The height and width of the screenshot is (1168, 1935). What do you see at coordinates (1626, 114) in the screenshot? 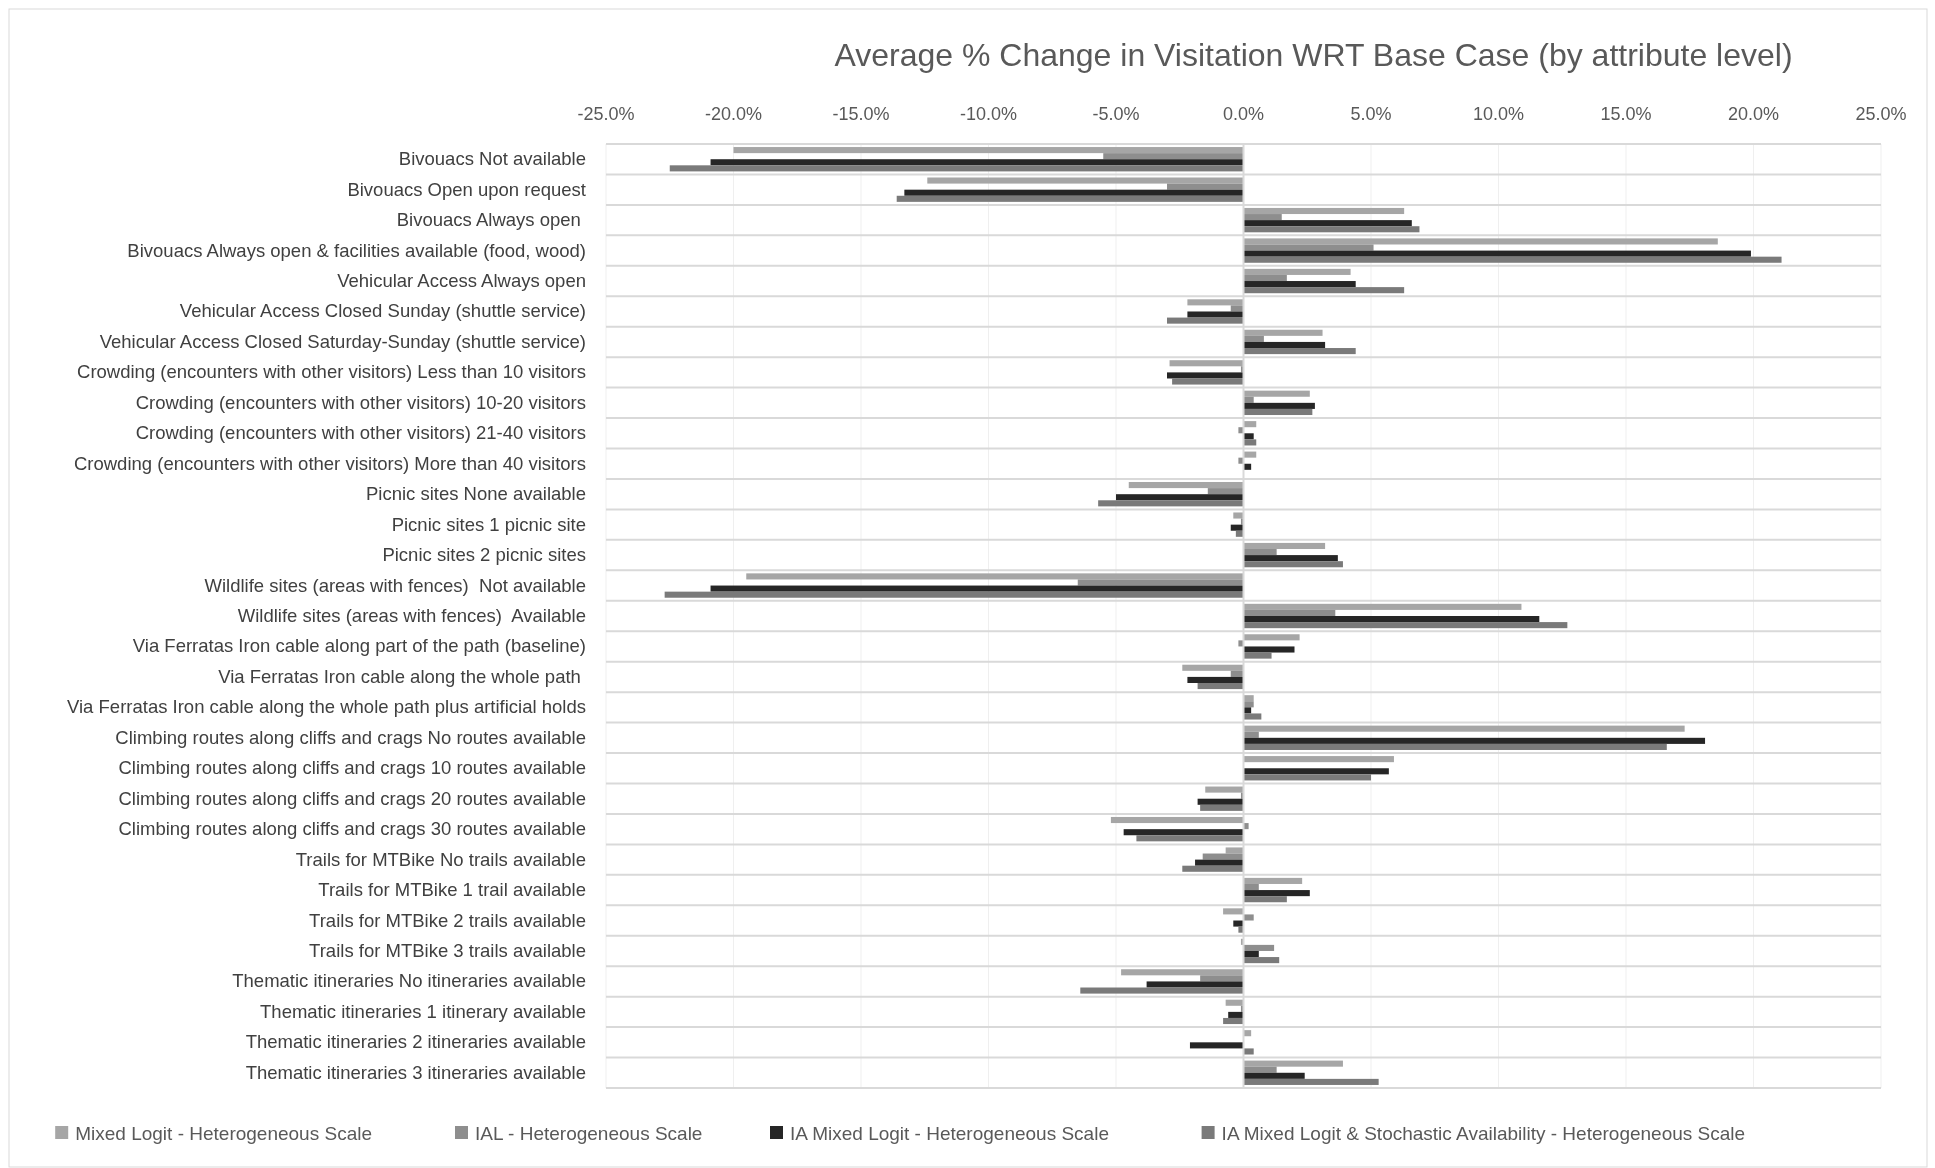
I see `x-tick-label: 15.0%` at bounding box center [1626, 114].